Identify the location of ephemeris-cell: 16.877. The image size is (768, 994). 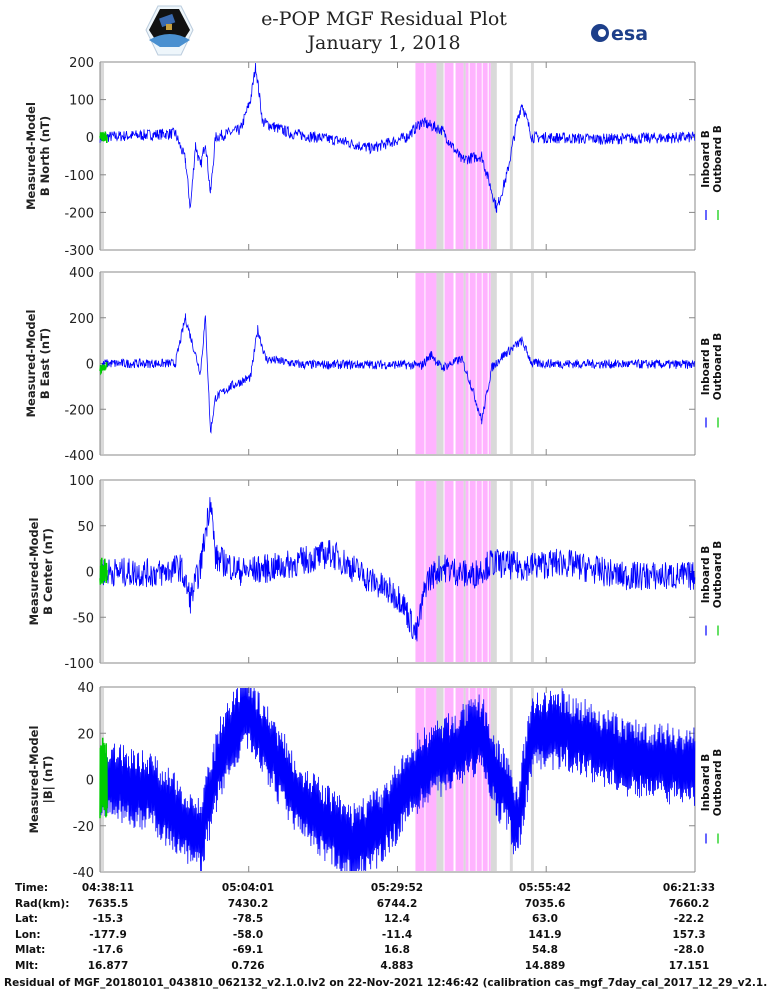
(108, 965).